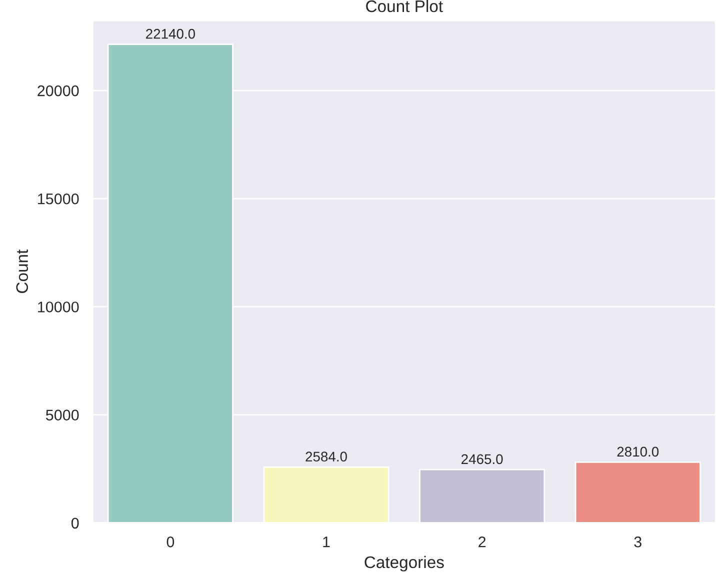  What do you see at coordinates (482, 459) in the screenshot?
I see `data-label: 2465.0` at bounding box center [482, 459].